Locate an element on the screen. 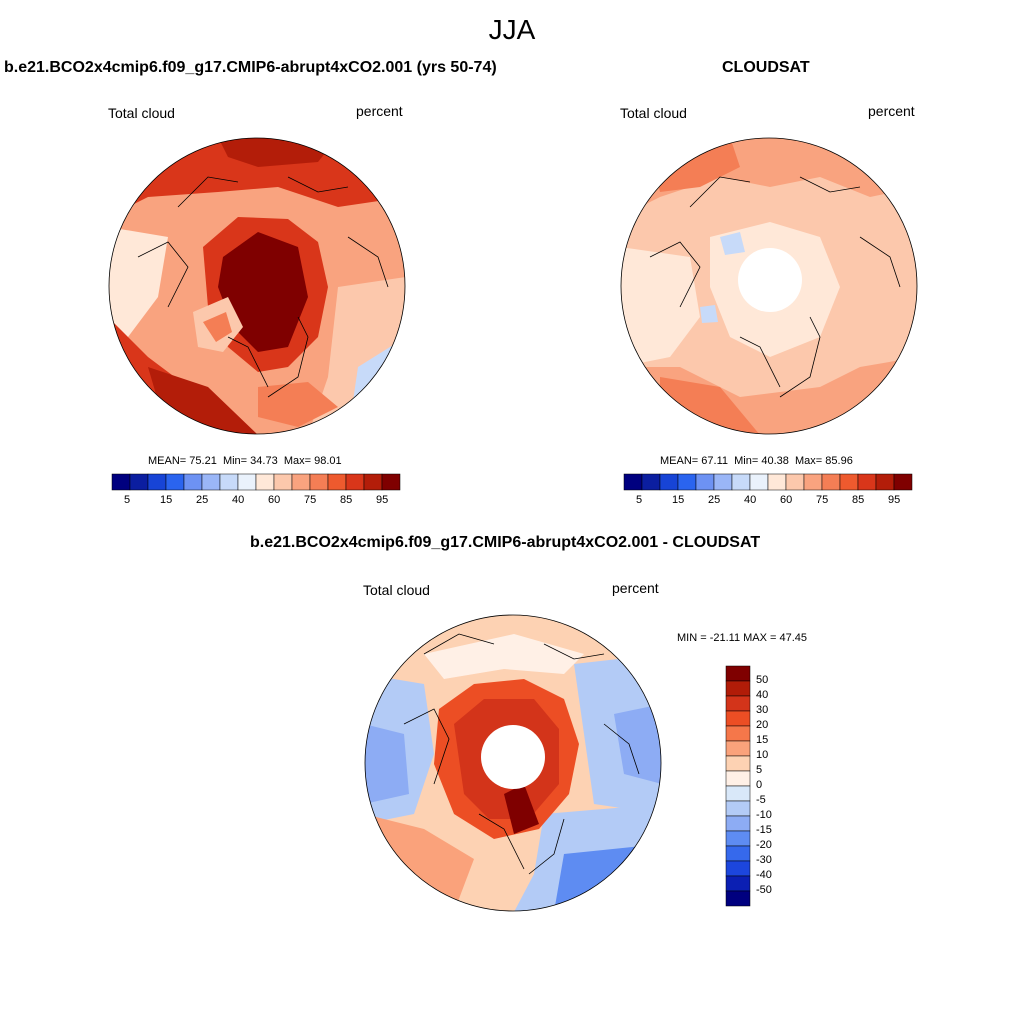  model-min-label: Min= is located at coordinates (235, 461).